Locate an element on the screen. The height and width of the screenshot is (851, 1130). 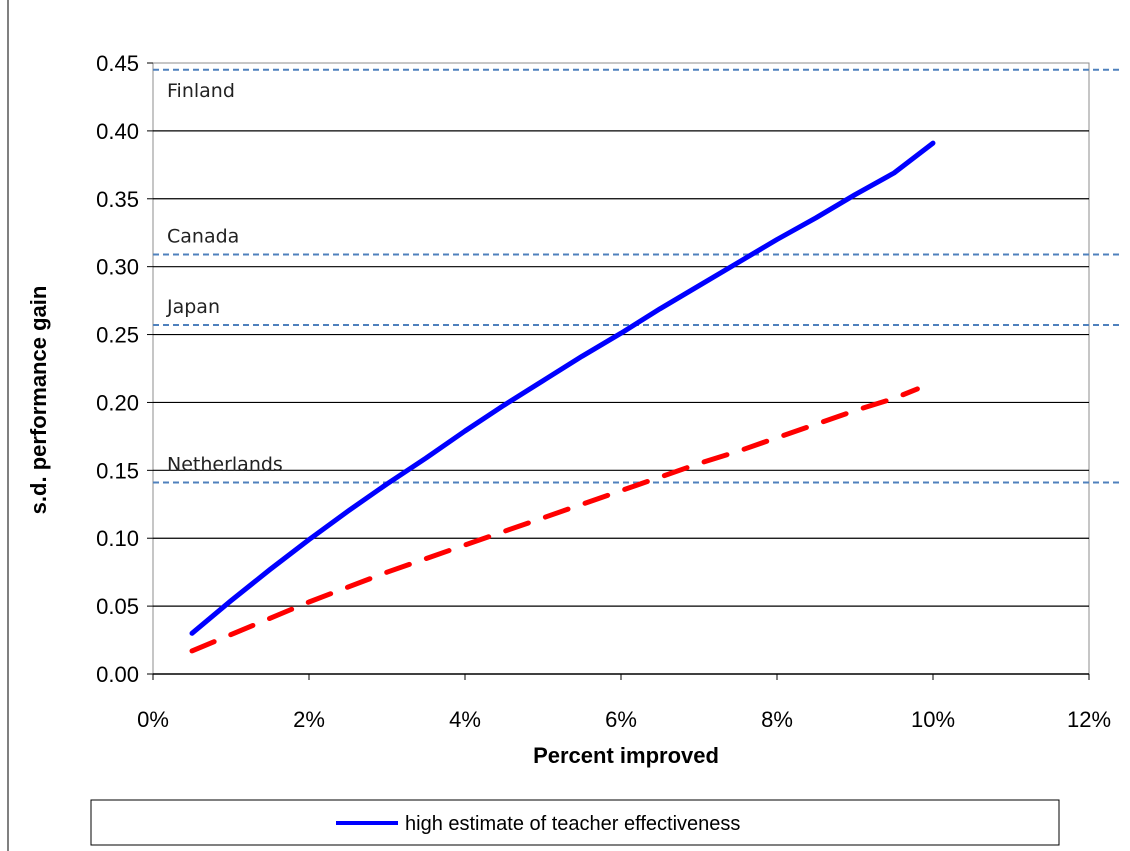
y-tick-label: 0.00 is located at coordinates (117, 674).